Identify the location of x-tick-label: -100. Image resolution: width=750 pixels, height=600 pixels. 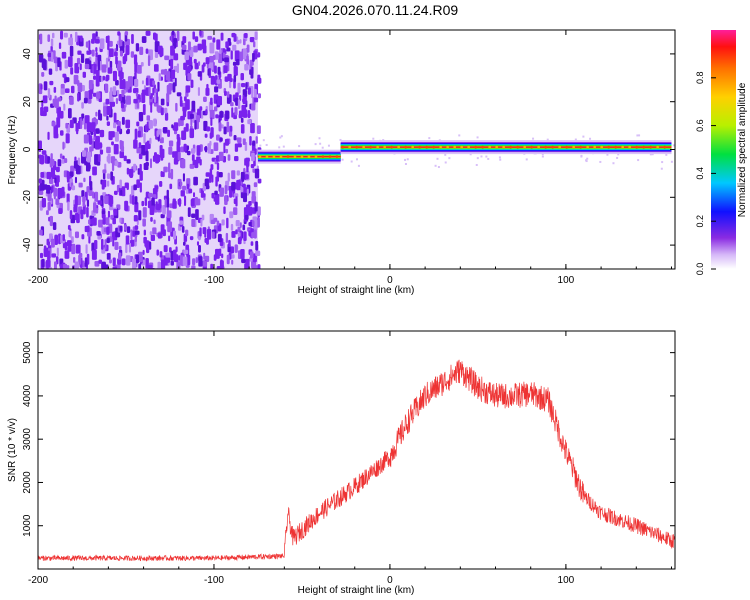
(214, 280).